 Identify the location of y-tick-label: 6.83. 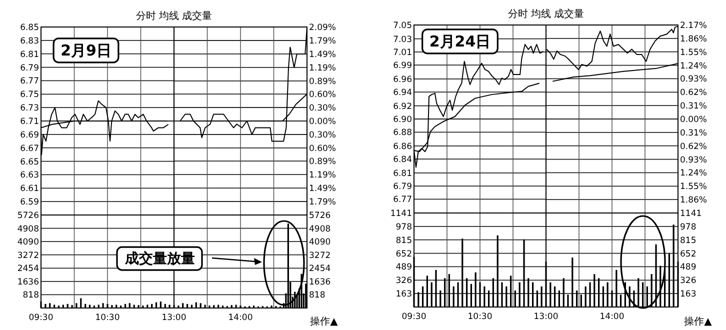
(29, 41).